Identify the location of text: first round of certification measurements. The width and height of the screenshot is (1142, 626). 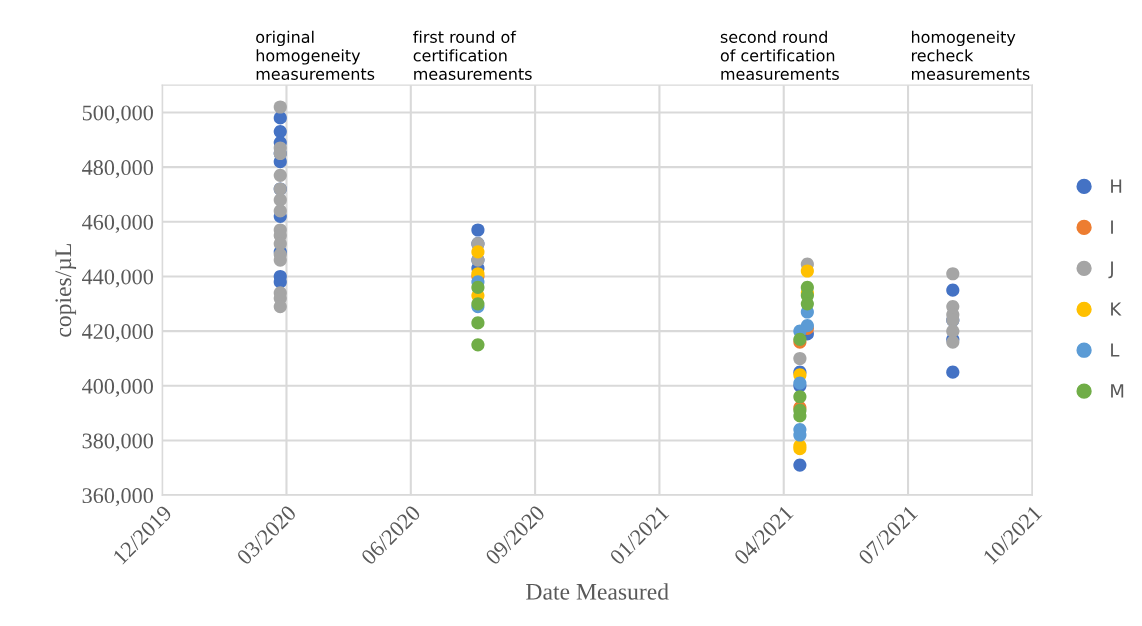
(472, 55).